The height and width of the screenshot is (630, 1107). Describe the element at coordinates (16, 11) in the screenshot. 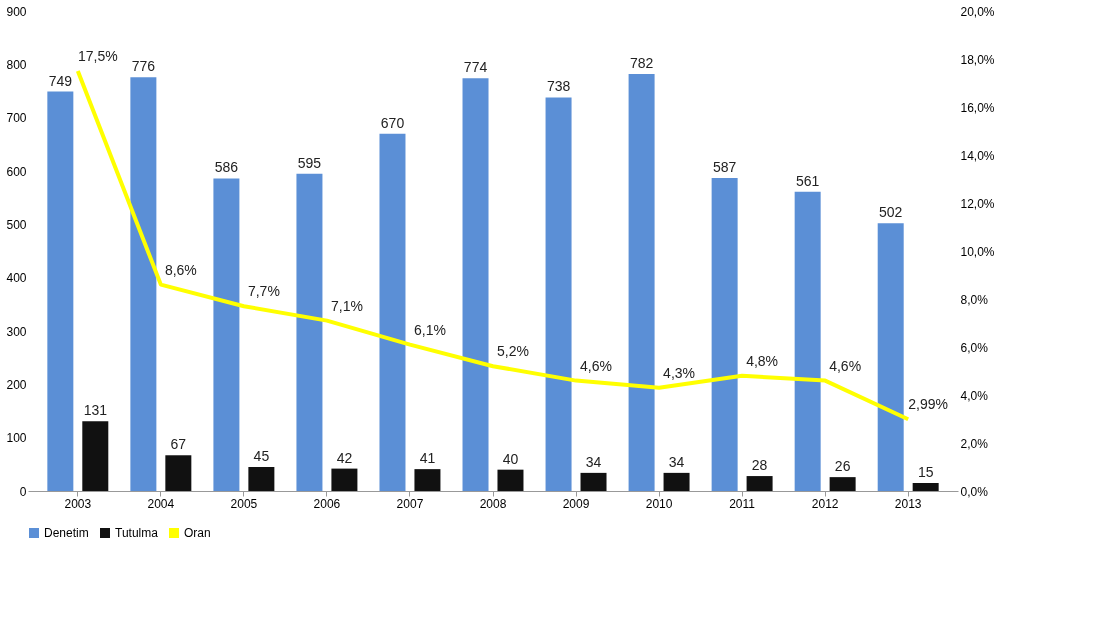

I see `y-tick-label: 900` at that location.